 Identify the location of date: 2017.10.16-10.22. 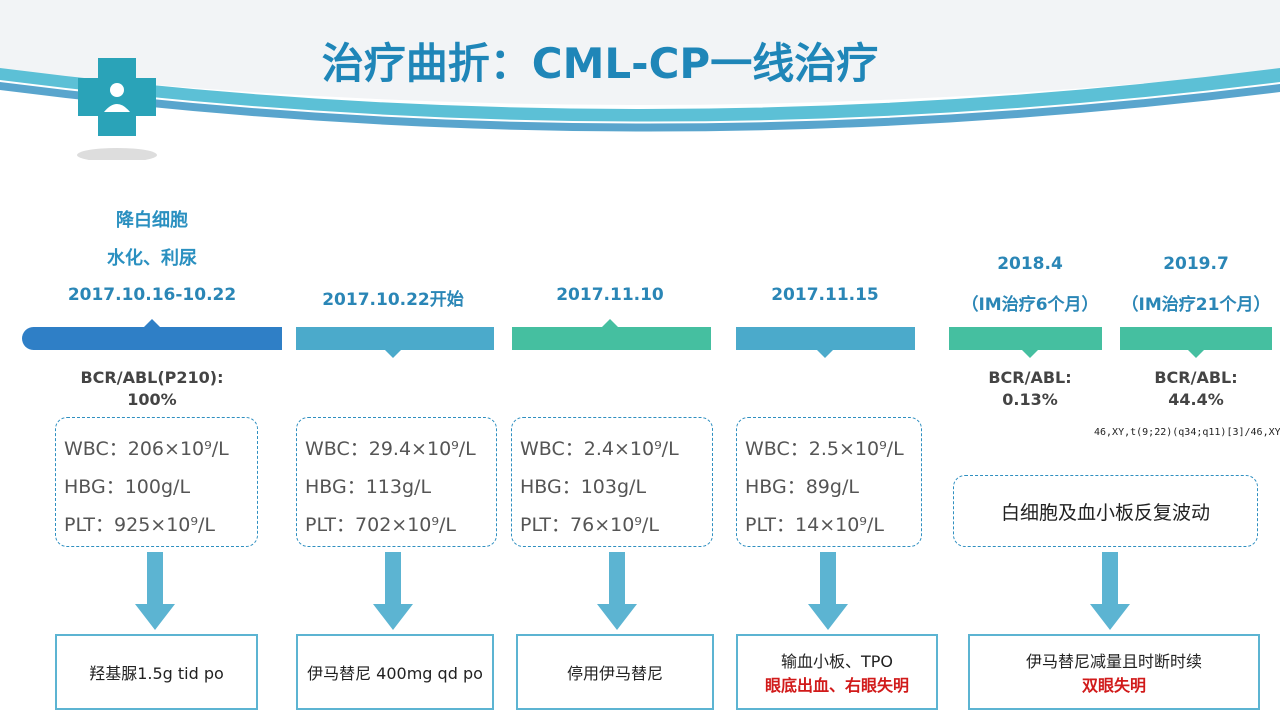
(152, 295).